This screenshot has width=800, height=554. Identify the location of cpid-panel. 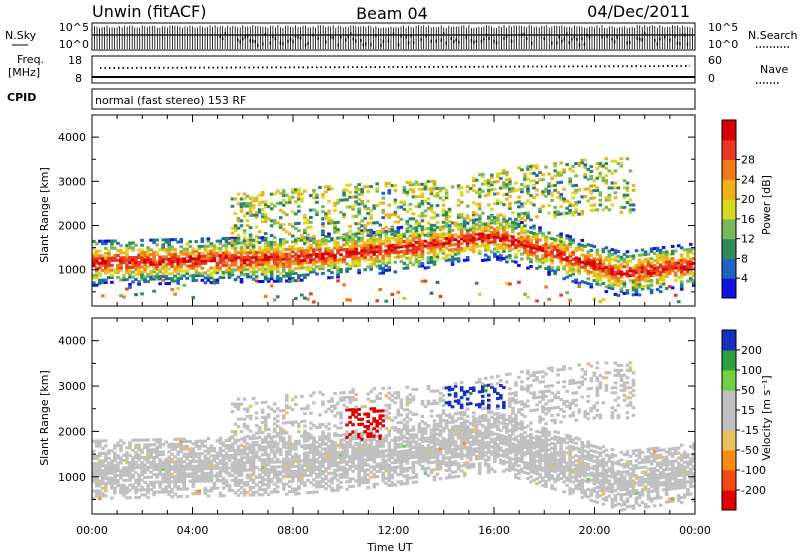
(393, 99).